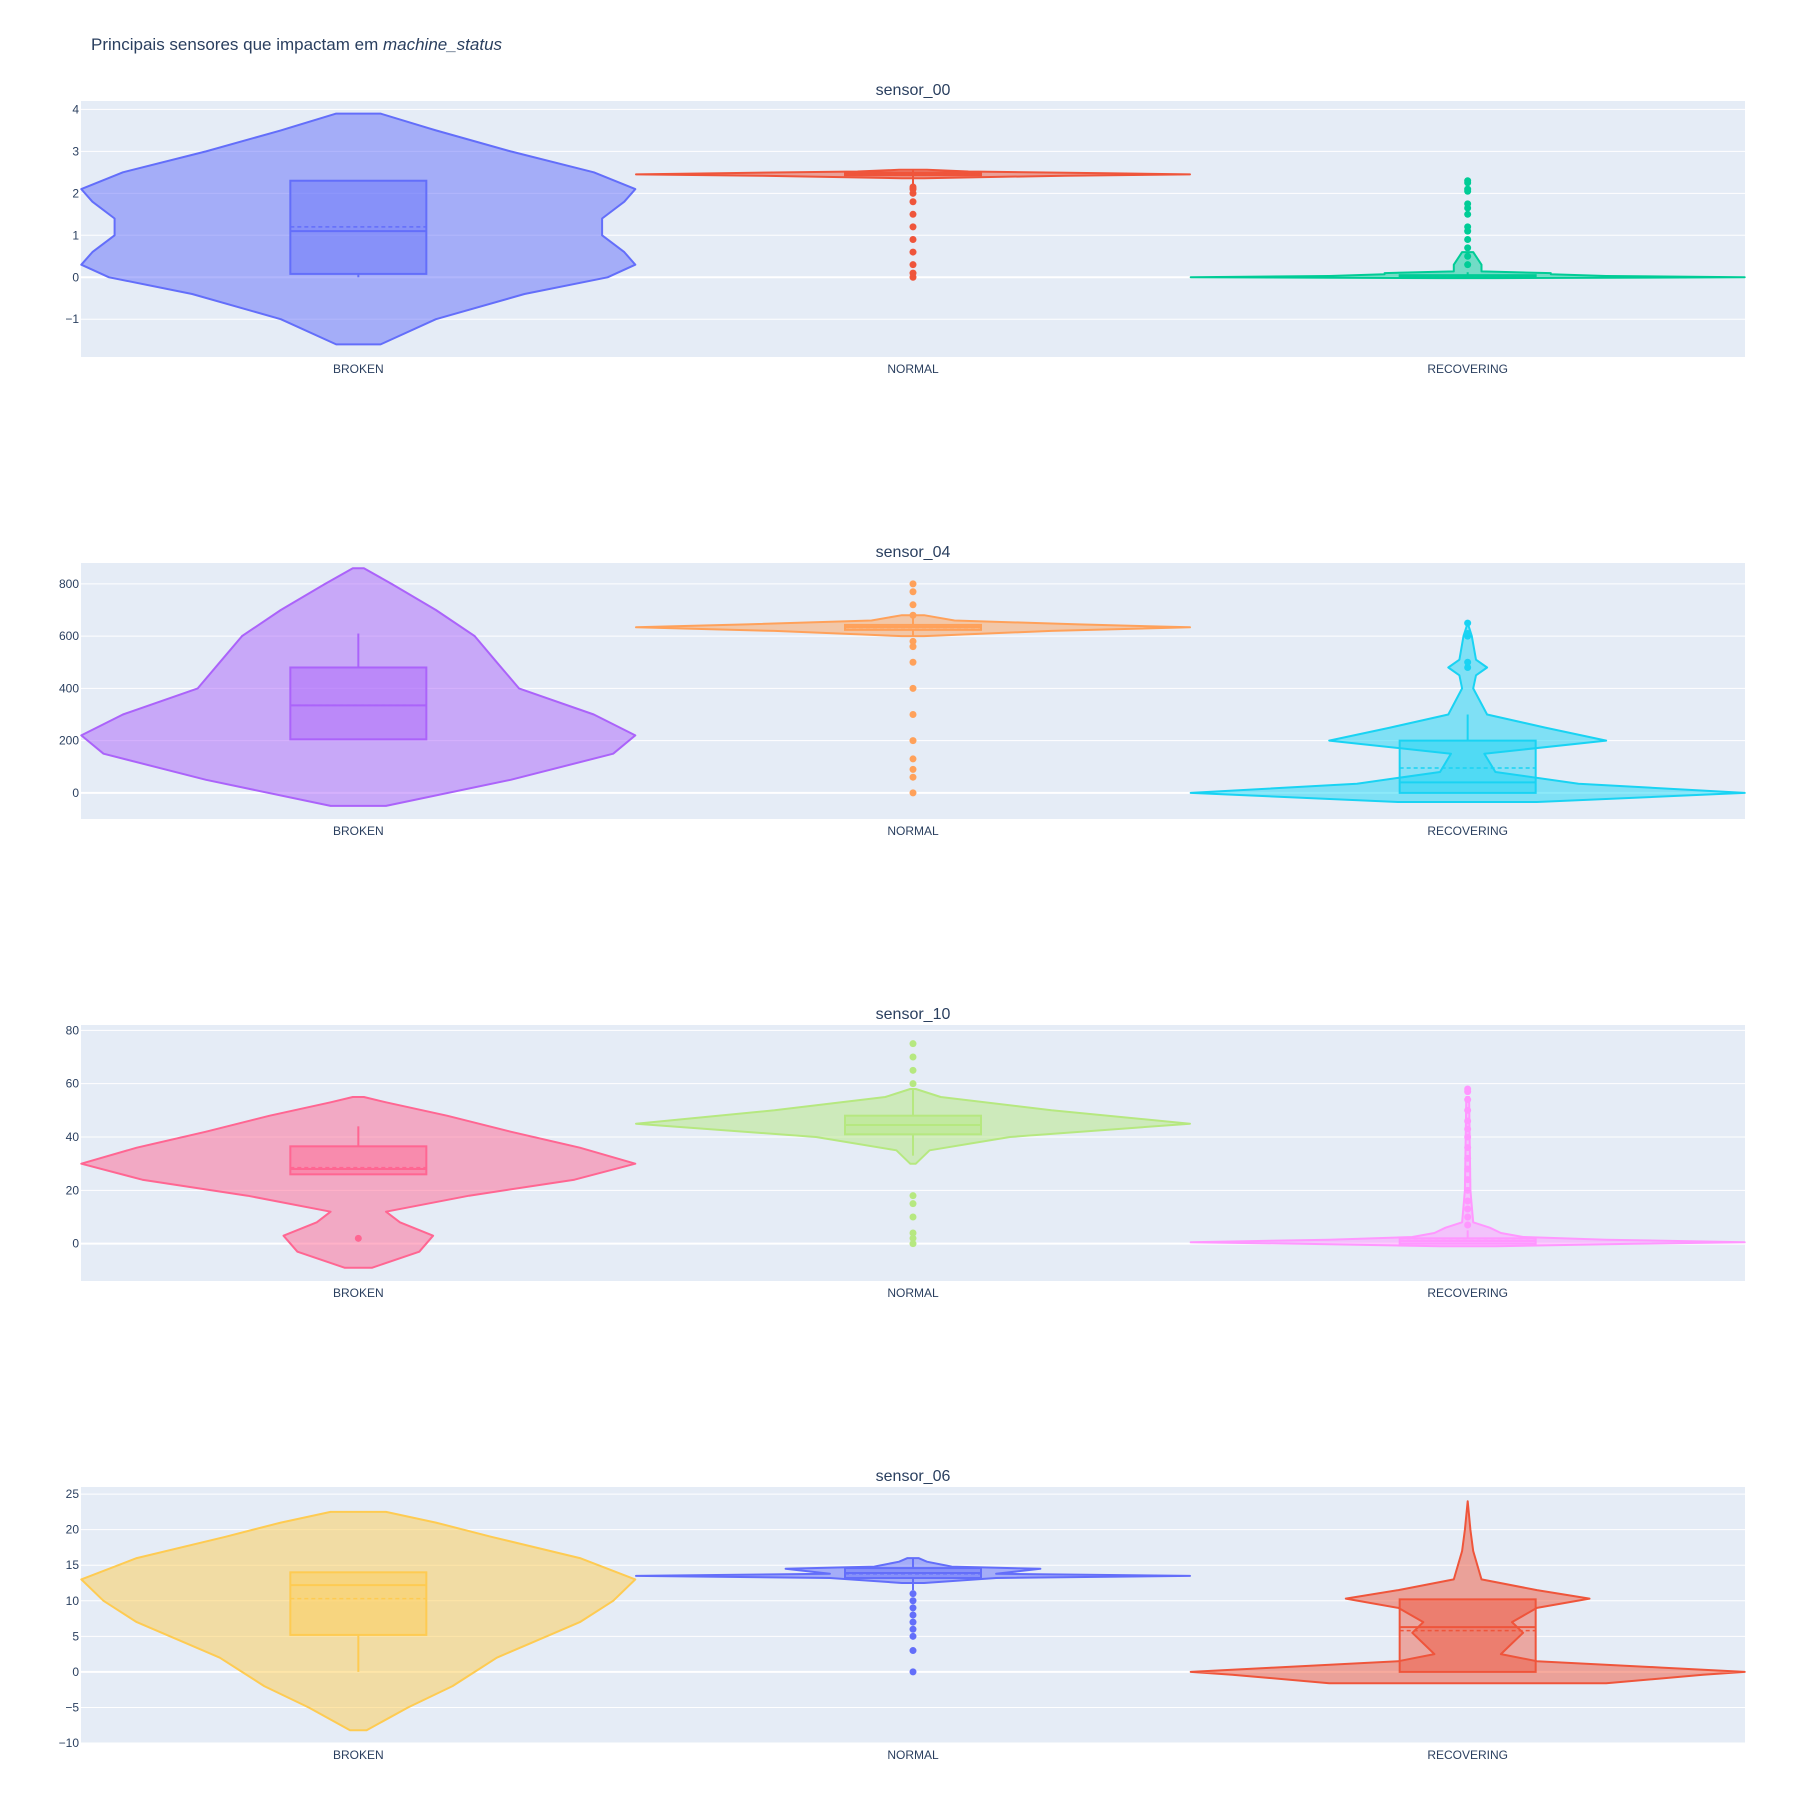  I want to click on panel-title: sensor_06, so click(913, 1476).